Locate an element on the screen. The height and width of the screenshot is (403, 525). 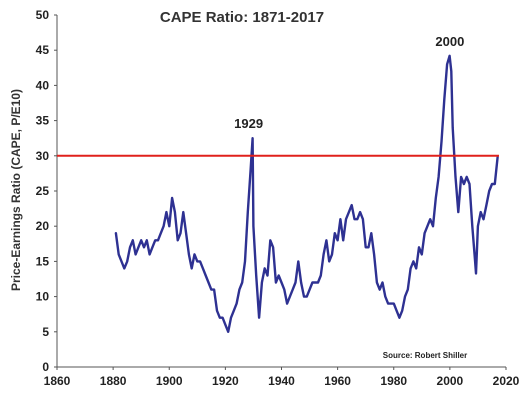
x-tick-label: 1940 is located at coordinates (281, 381).